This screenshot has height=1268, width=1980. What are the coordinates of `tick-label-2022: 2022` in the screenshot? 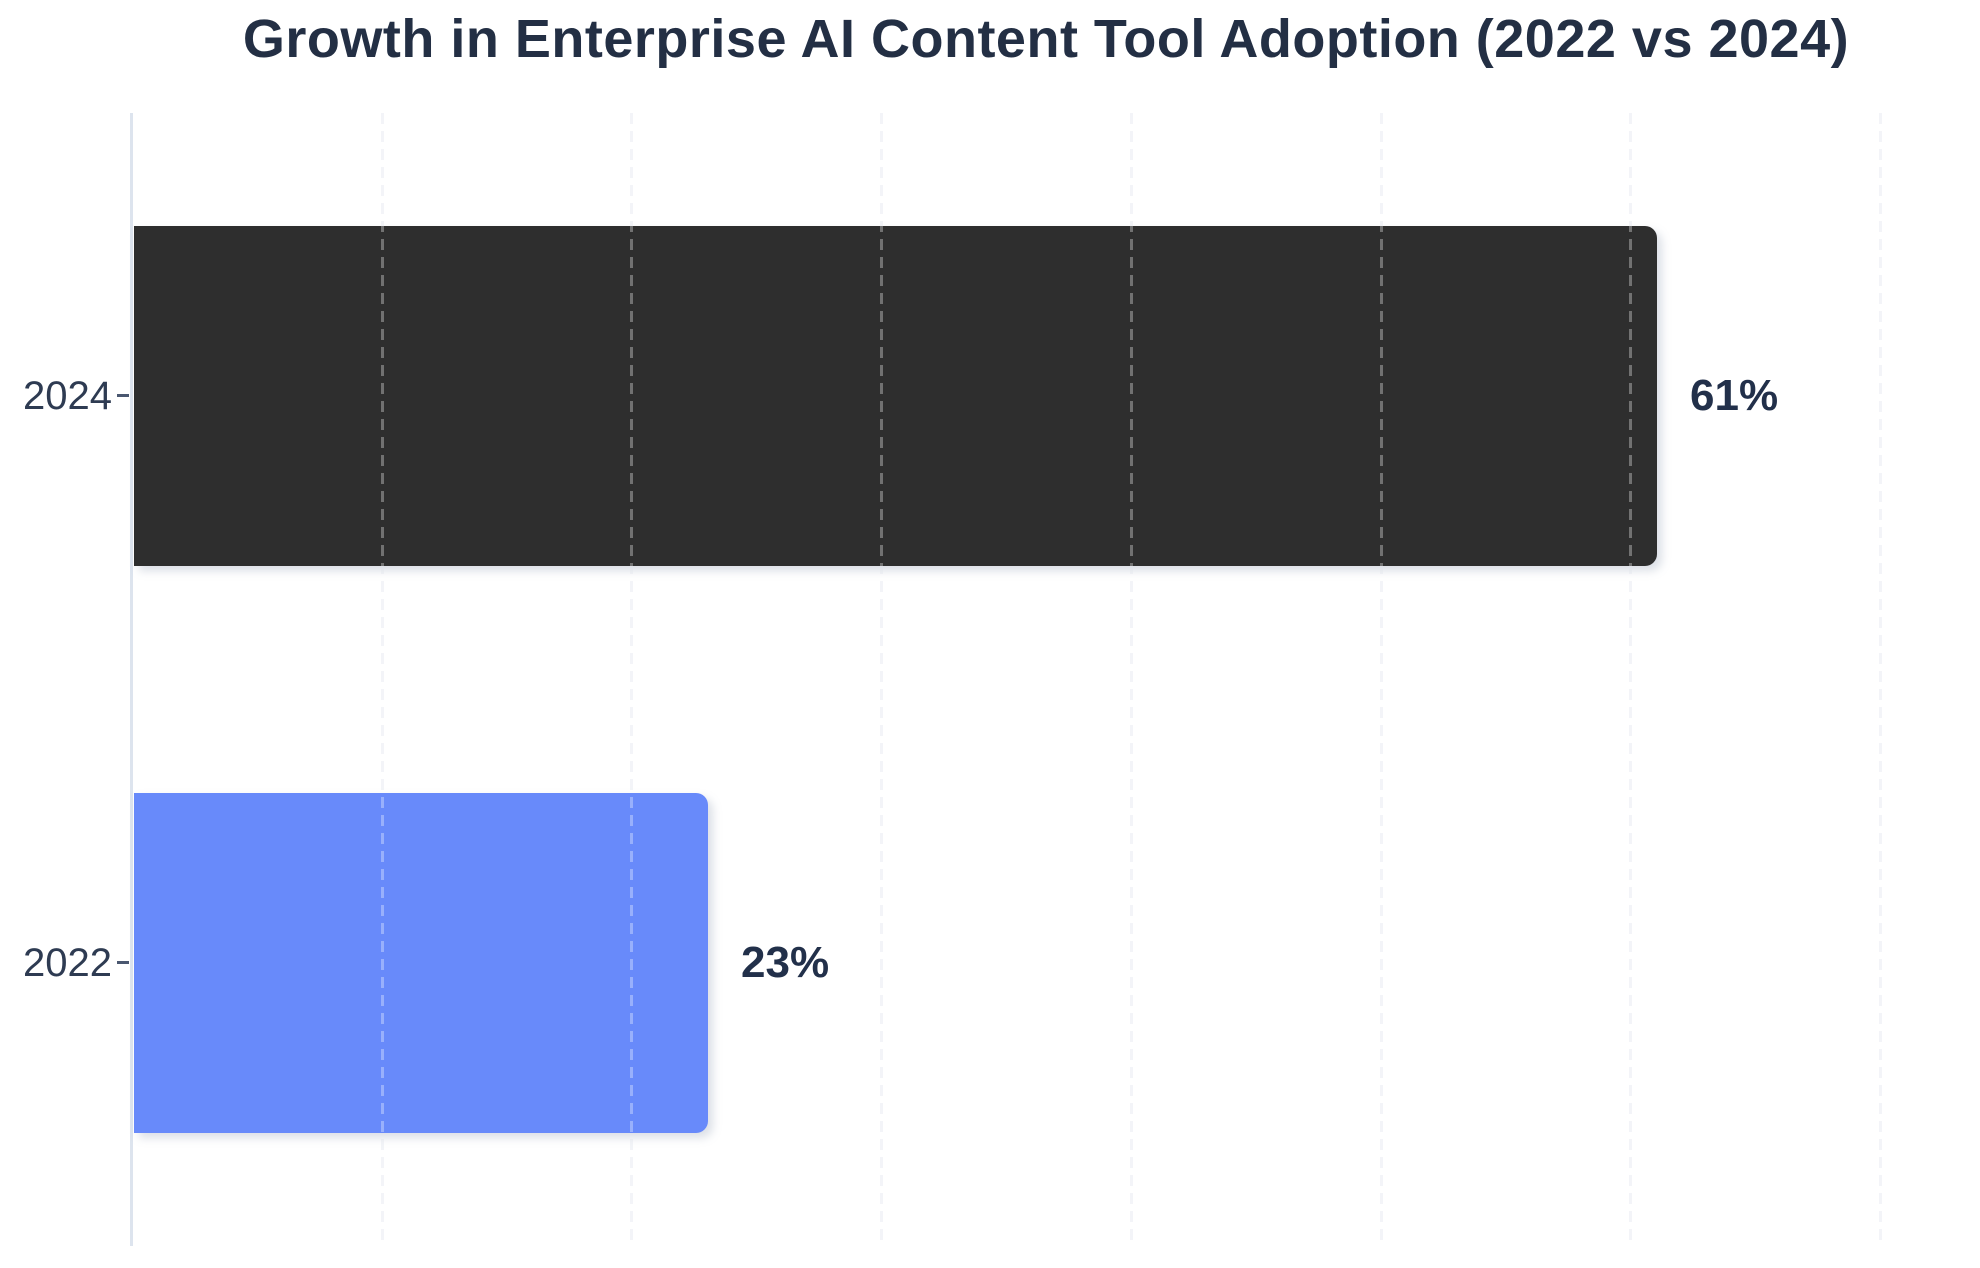 It's located at (67, 963).